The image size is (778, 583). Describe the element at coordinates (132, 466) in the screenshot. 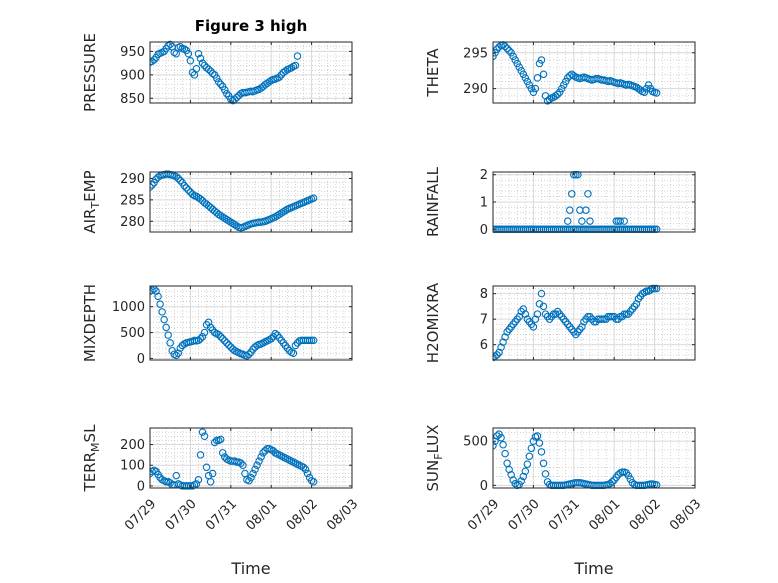

I see `y-tick-label: 100` at that location.